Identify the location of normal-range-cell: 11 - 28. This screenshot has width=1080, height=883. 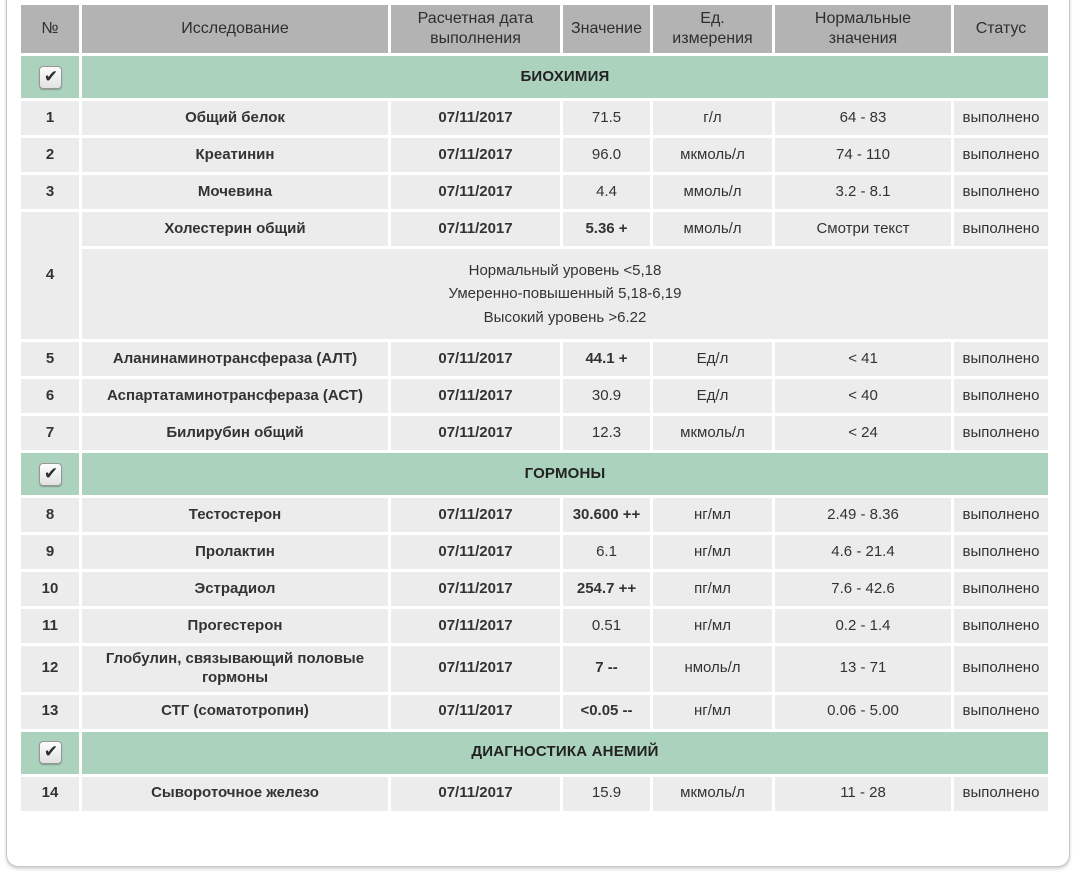
(863, 793).